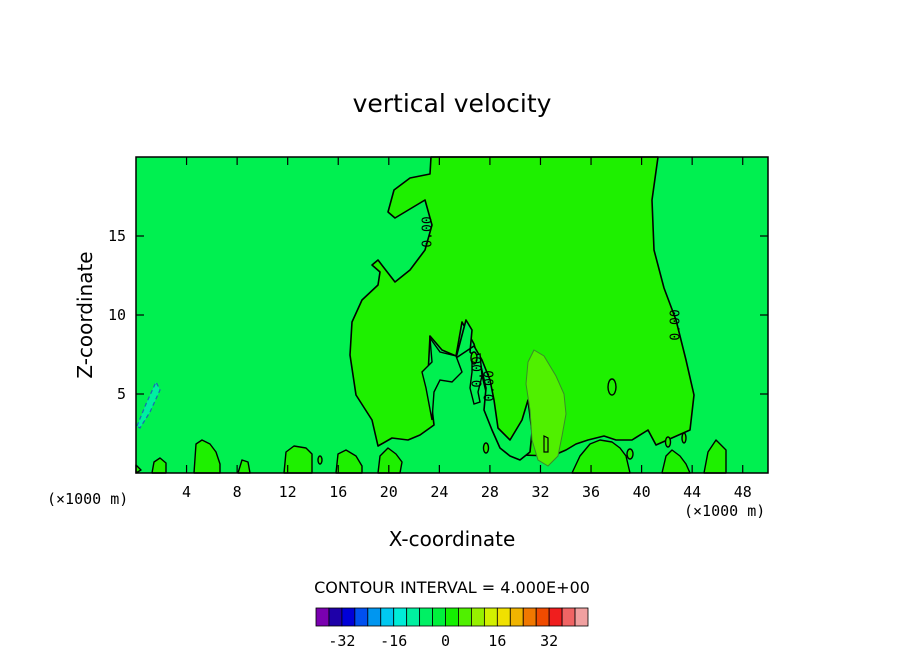 The image size is (904, 654). Describe the element at coordinates (445, 641) in the screenshot. I see `colorbar-tick-label: 0` at that location.